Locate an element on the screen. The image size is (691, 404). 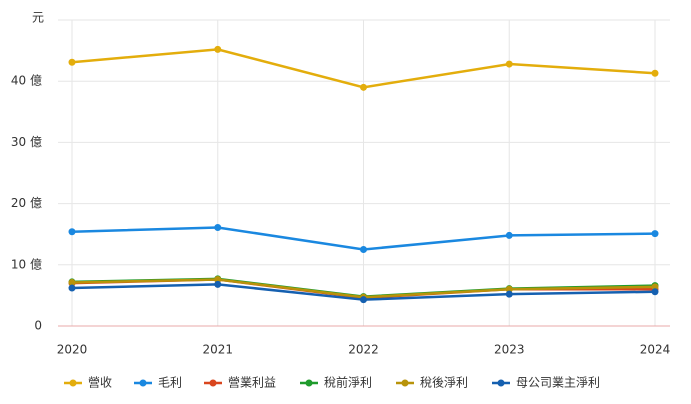
legend-item: 稅後淨利 is located at coordinates (432, 383).